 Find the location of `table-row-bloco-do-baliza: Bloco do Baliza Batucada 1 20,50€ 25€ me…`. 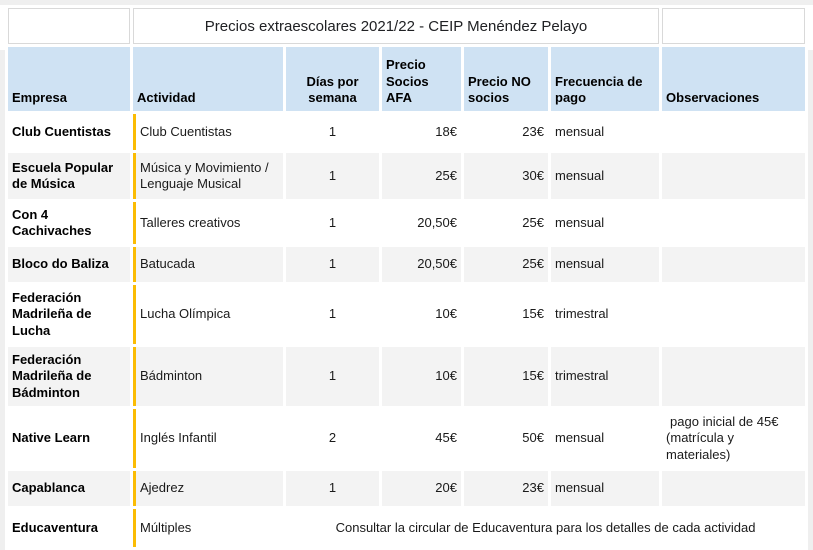

table-row-bloco-do-baliza: Bloco do Baliza Batucada 1 20,50€ 25€ me… is located at coordinates (407, 264).